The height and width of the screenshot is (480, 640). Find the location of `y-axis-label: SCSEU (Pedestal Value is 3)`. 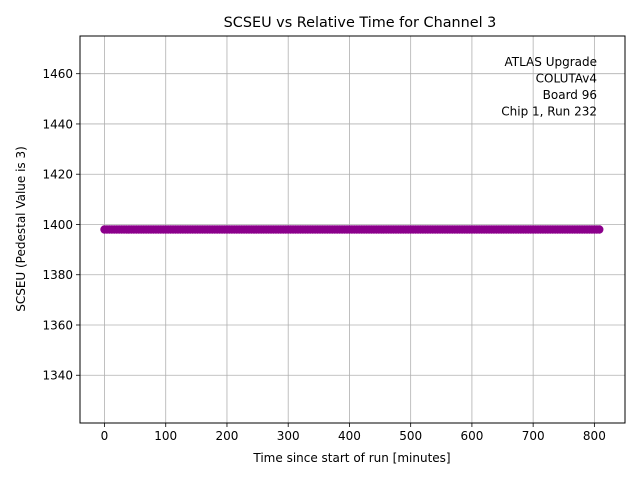

y-axis-label: SCSEU (Pedestal Value is 3) is located at coordinates (21, 229).